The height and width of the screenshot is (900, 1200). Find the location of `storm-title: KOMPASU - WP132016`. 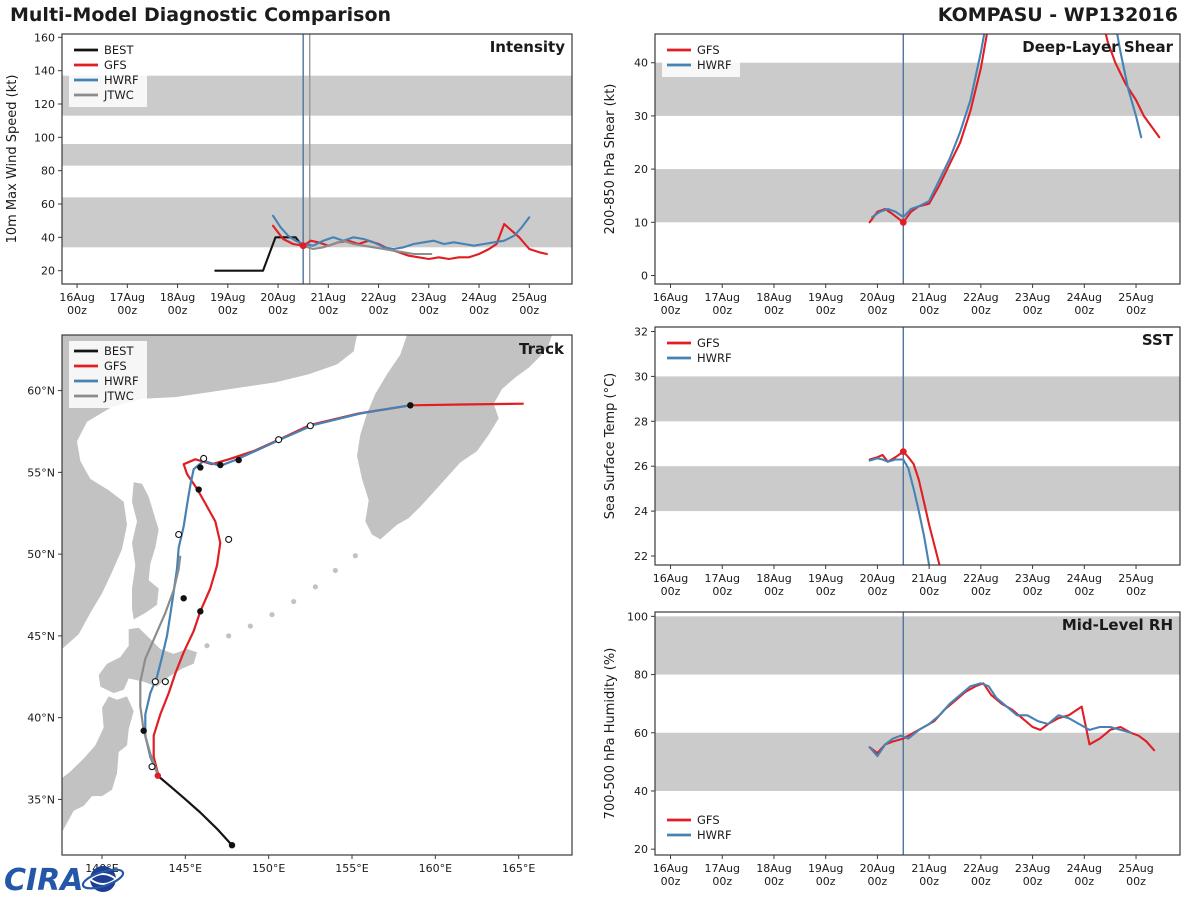

storm-title: KOMPASU - WP132016 is located at coordinates (1057, 15).